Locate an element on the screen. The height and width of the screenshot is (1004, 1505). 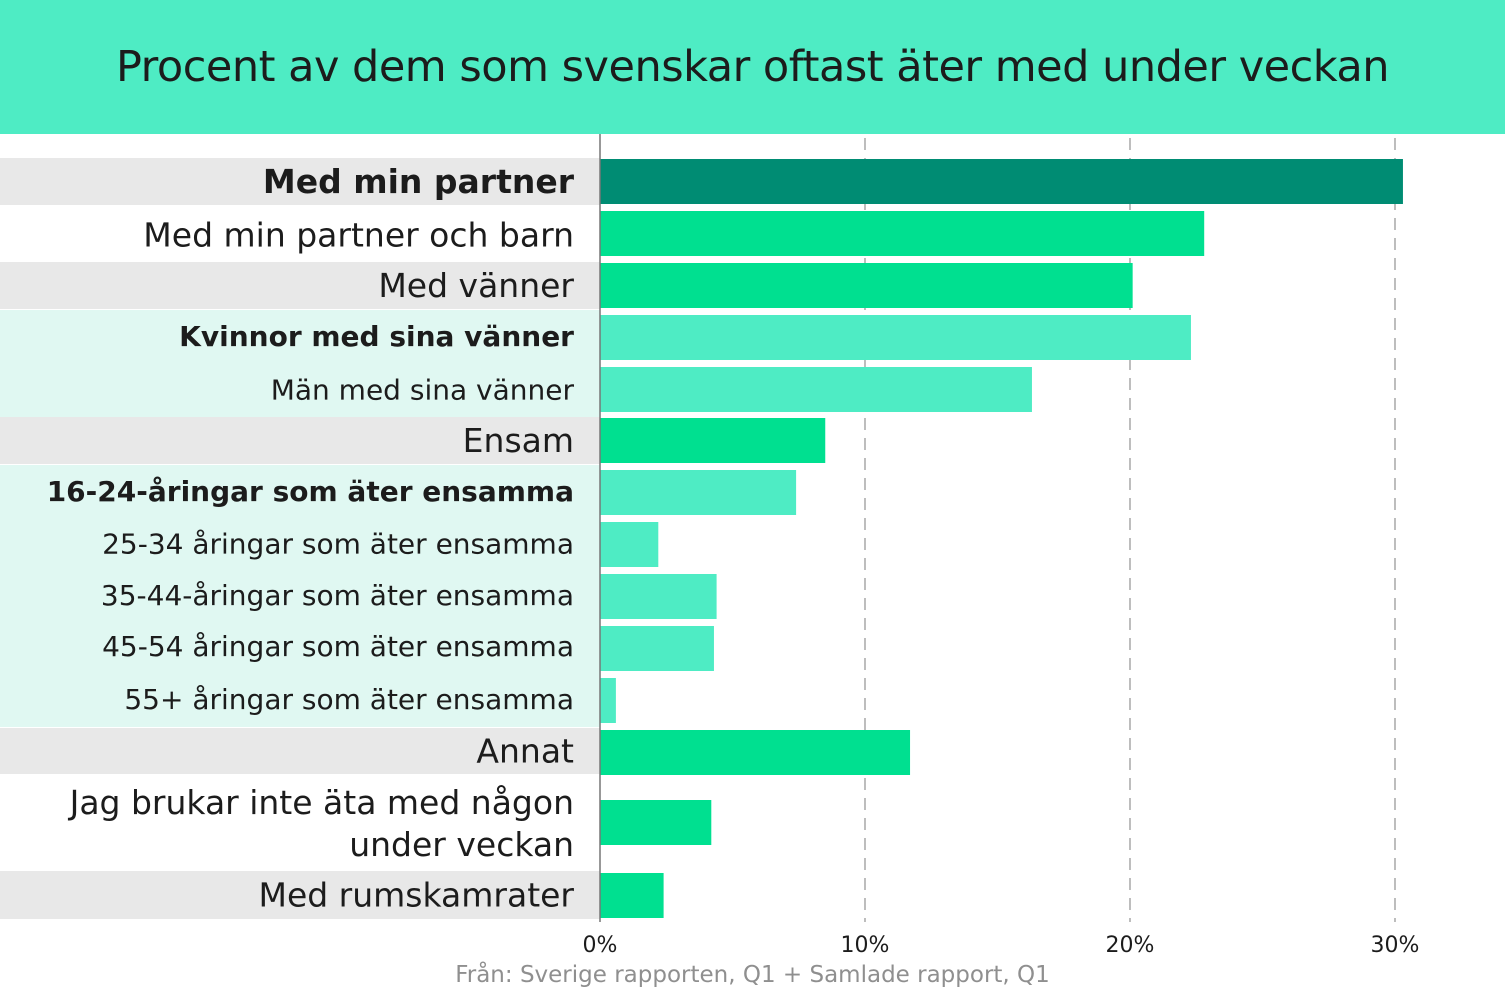
x-tick-label: 10% is located at coordinates (865, 945).